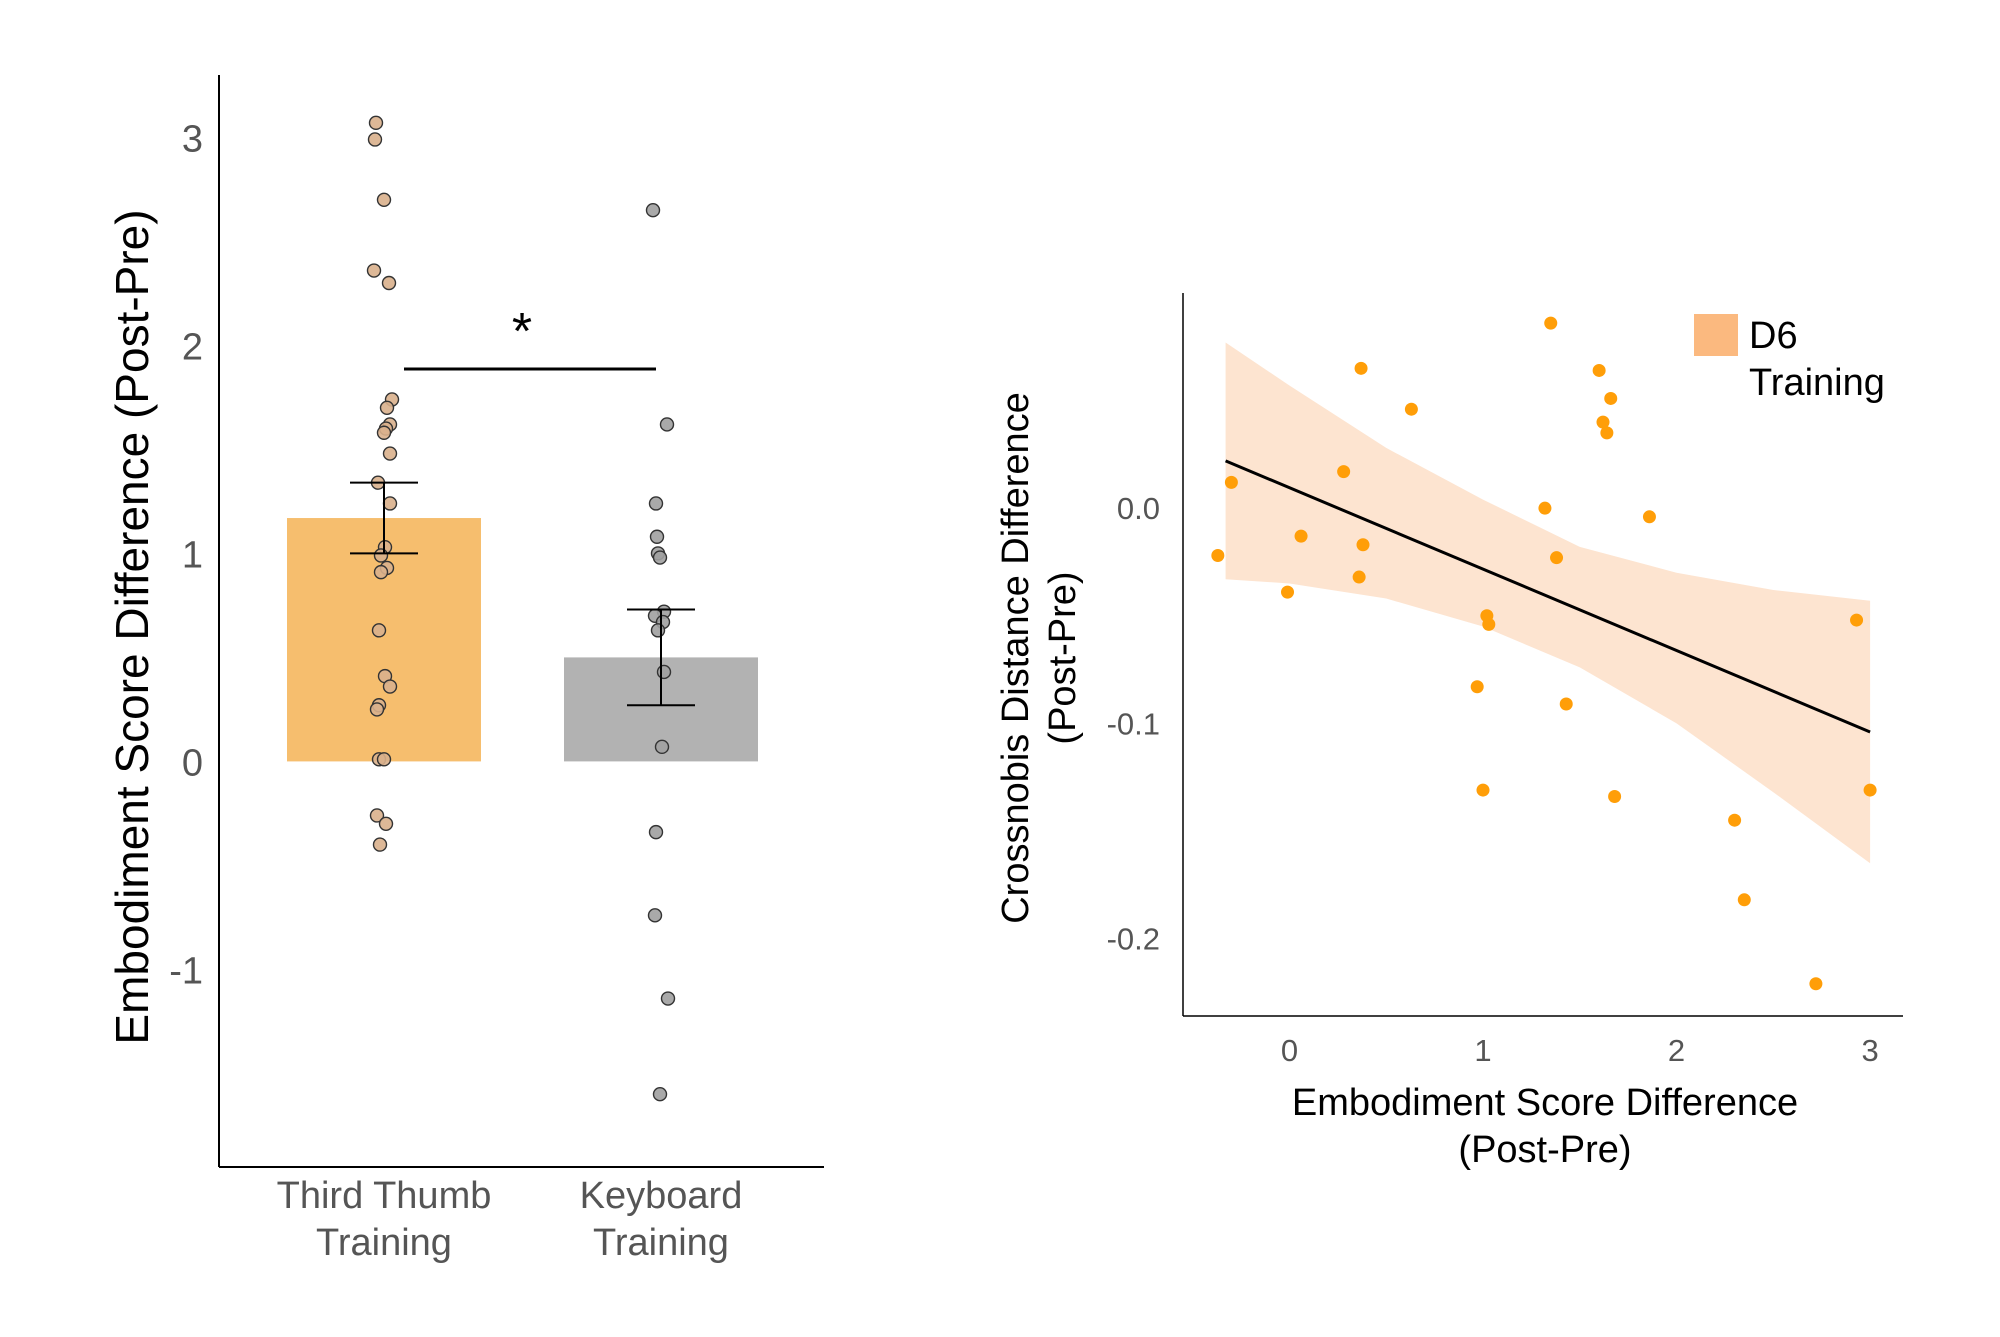 Image resolution: width=2000 pixels, height=1337 pixels. I want to click on left-y-axis-title: Embodiment Score Difference (Post-Pre), so click(132, 626).